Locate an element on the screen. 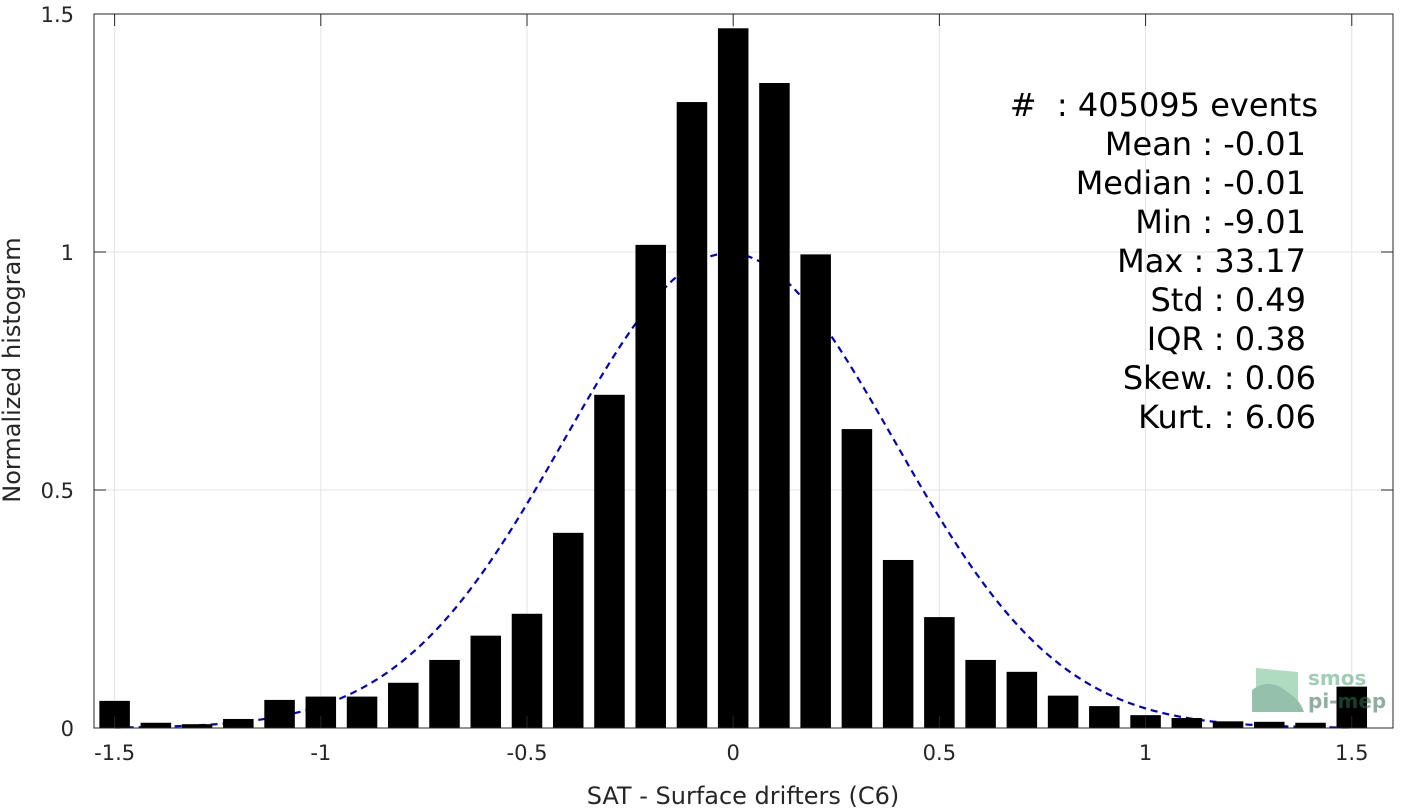 Image resolution: width=1408 pixels, height=809 pixels. smos-pi-mep-logo: smos pi-mep is located at coordinates (1319, 689).